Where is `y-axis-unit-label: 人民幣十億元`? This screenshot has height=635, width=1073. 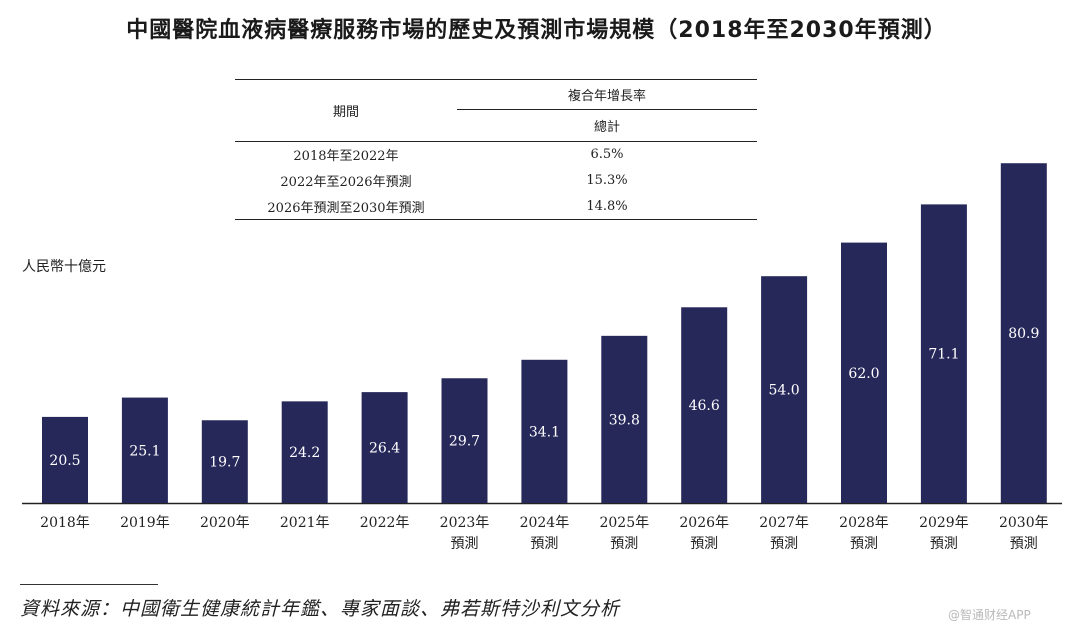
y-axis-unit-label: 人民幣十億元 is located at coordinates (64, 267).